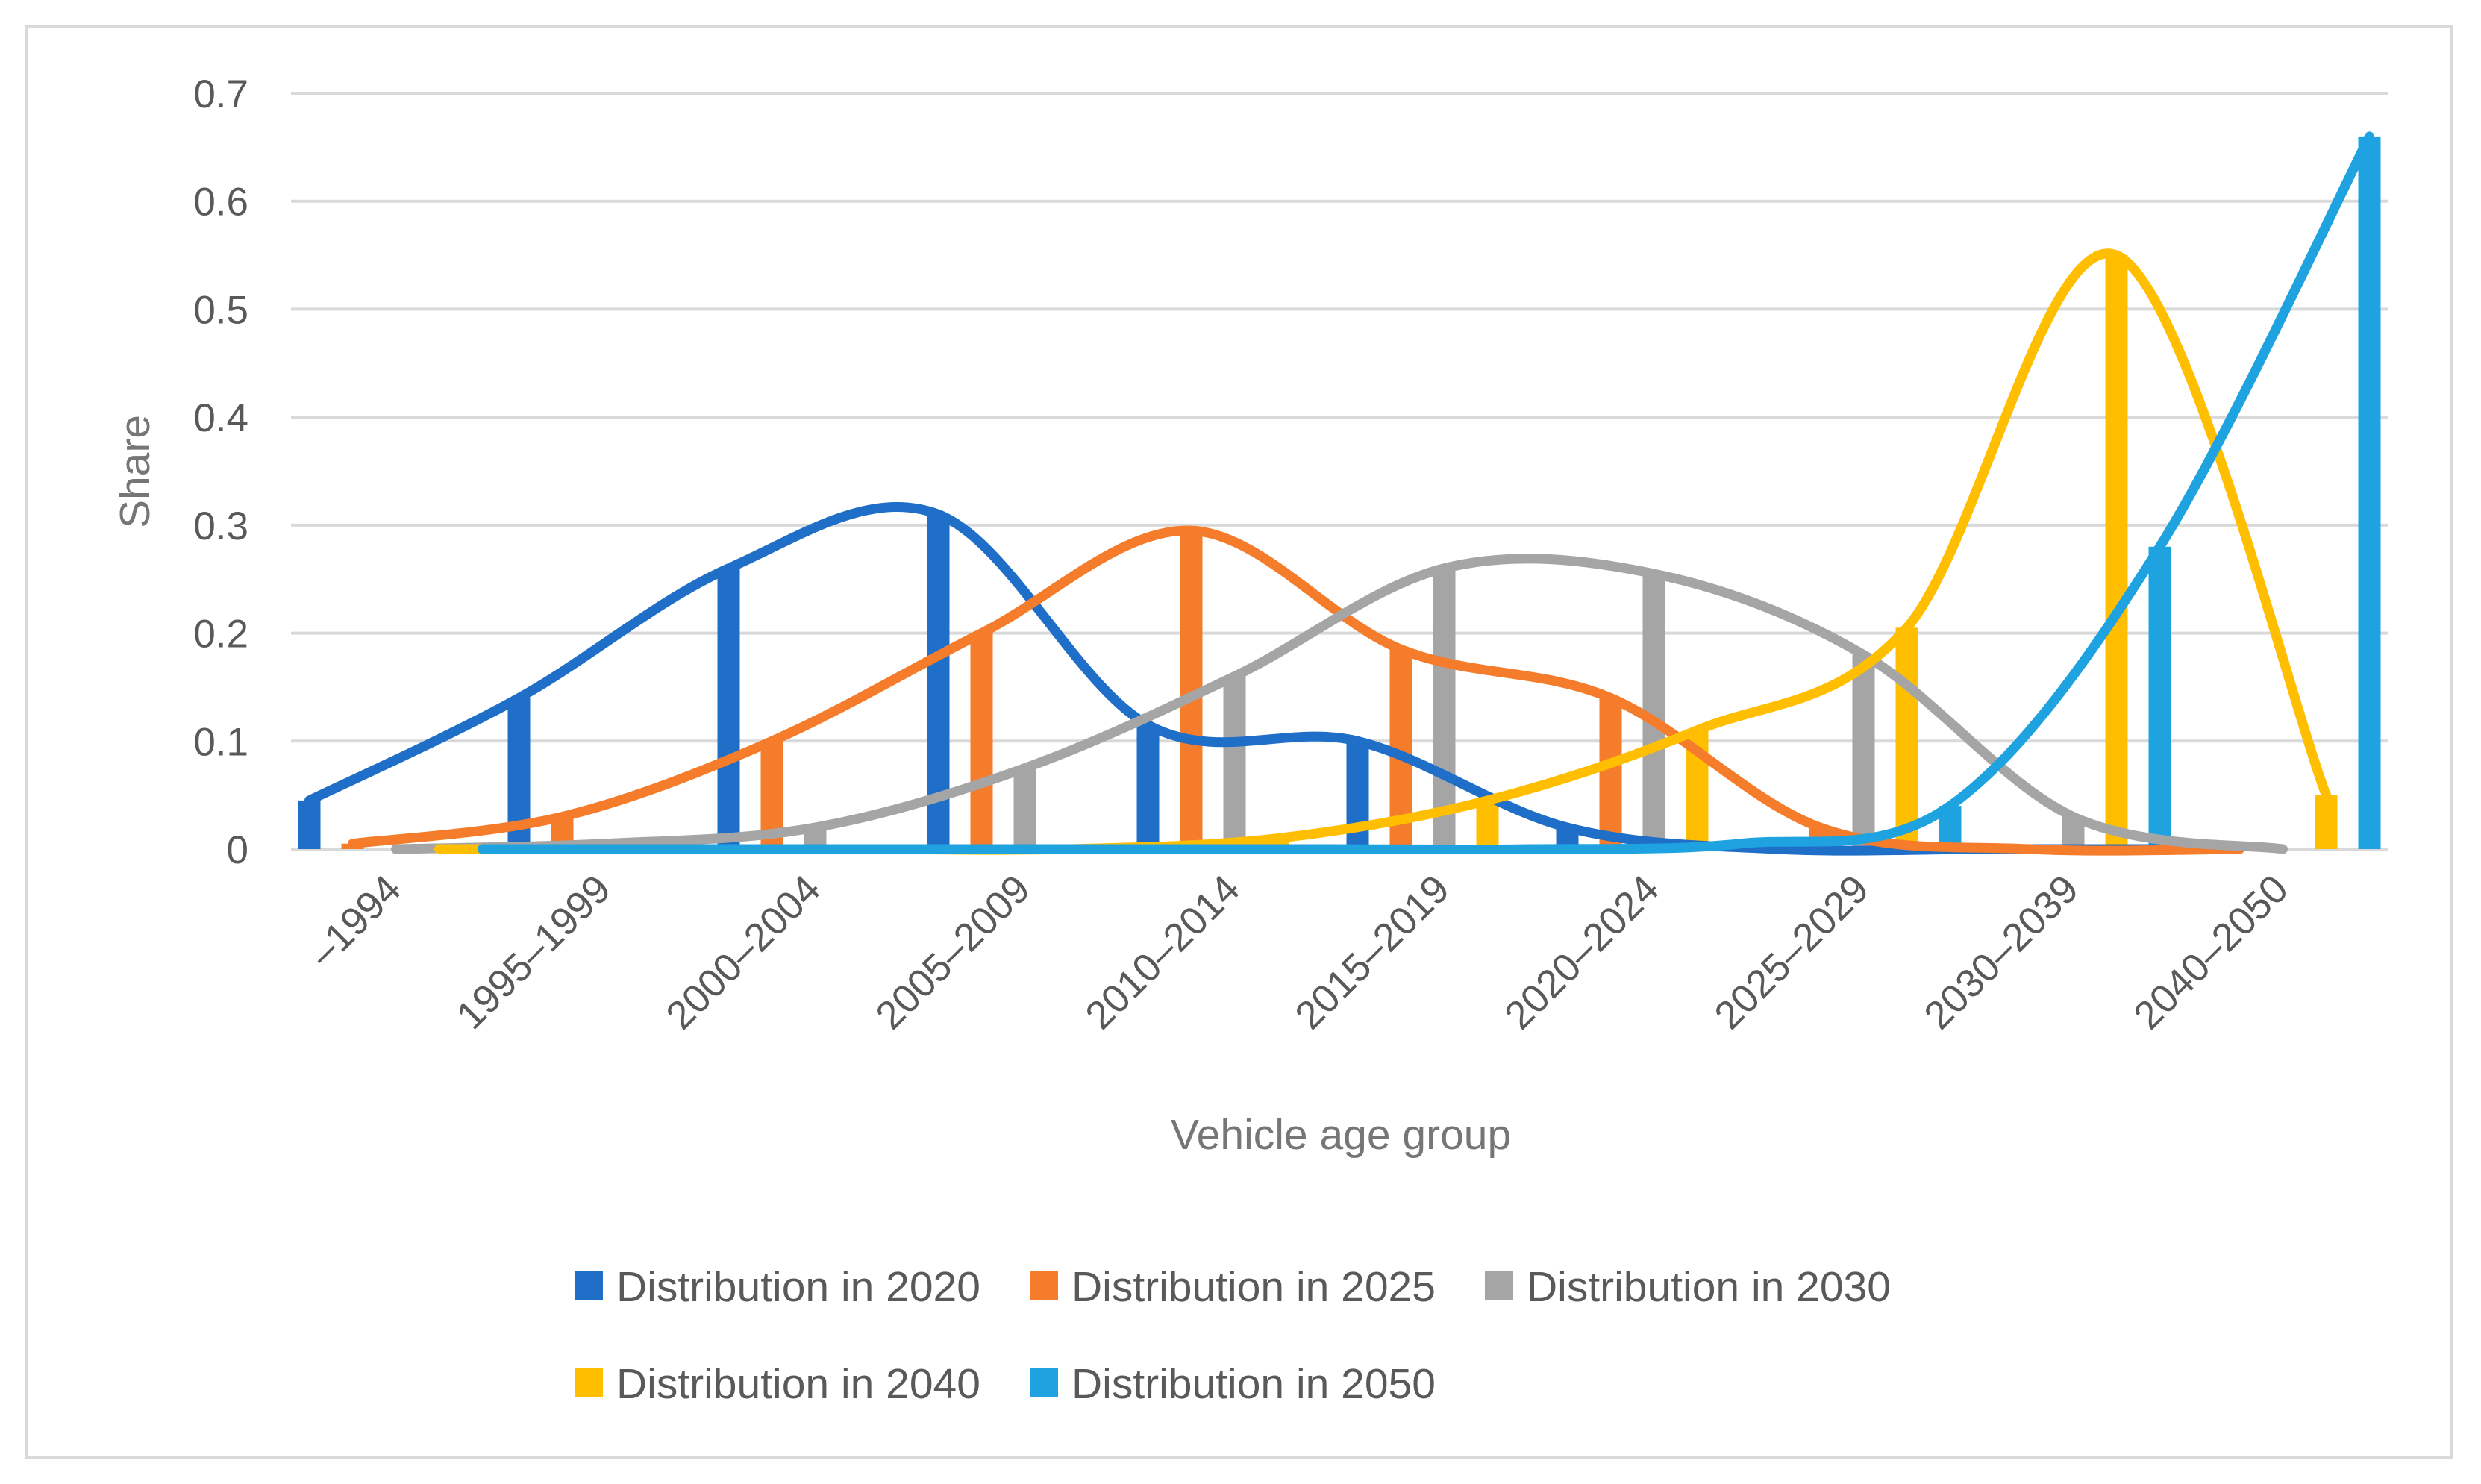  Describe the element at coordinates (2002, 952) in the screenshot. I see `x-tick-label: 2030–2039` at that location.